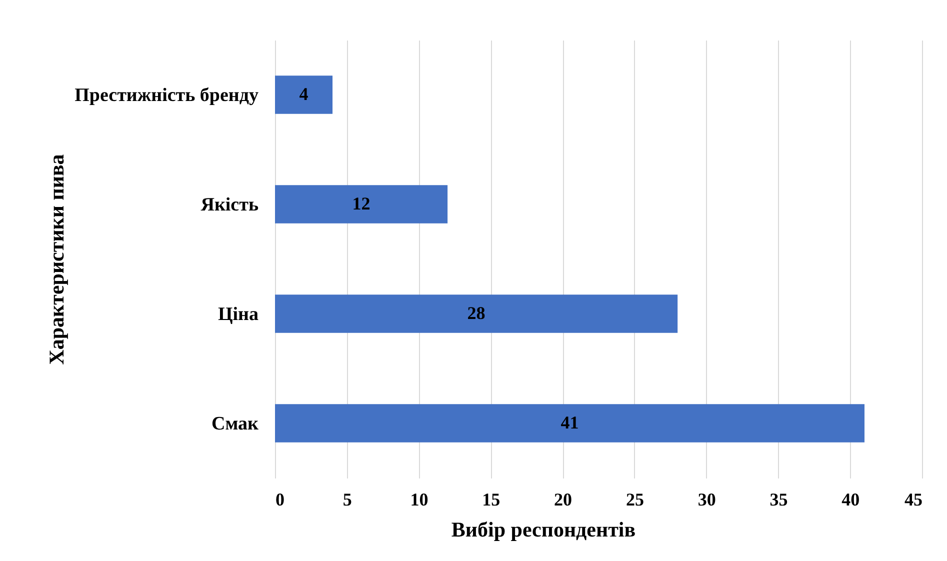 This screenshot has height=561, width=947. I want to click on x-axis-title: Вибір респондентів, so click(543, 530).